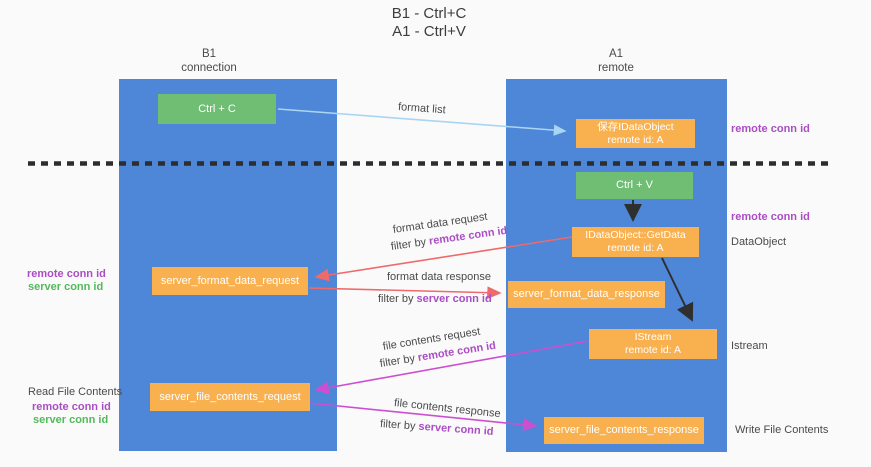 Image resolution: width=871 pixels, height=467 pixels. I want to click on node-istream-line2: remote id: A, so click(653, 350).